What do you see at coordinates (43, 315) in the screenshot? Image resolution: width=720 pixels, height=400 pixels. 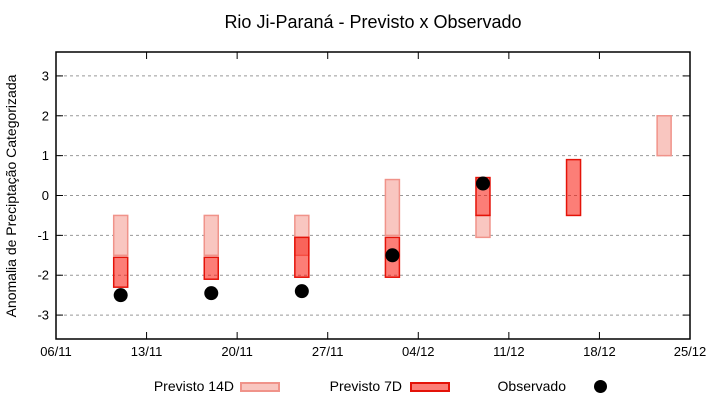 I see `y-tick-label: -3` at bounding box center [43, 315].